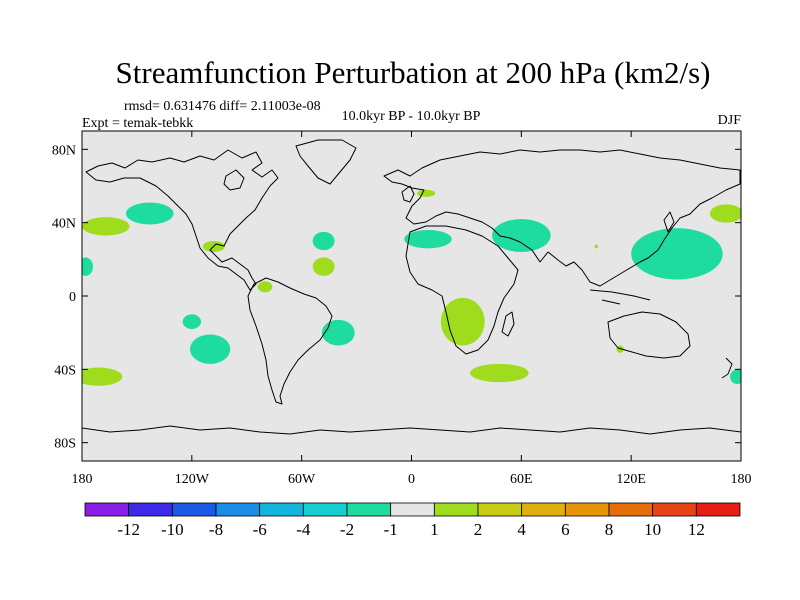 The width and height of the screenshot is (800, 600). What do you see at coordinates (411, 479) in the screenshot?
I see `x-tick-label: 0` at bounding box center [411, 479].